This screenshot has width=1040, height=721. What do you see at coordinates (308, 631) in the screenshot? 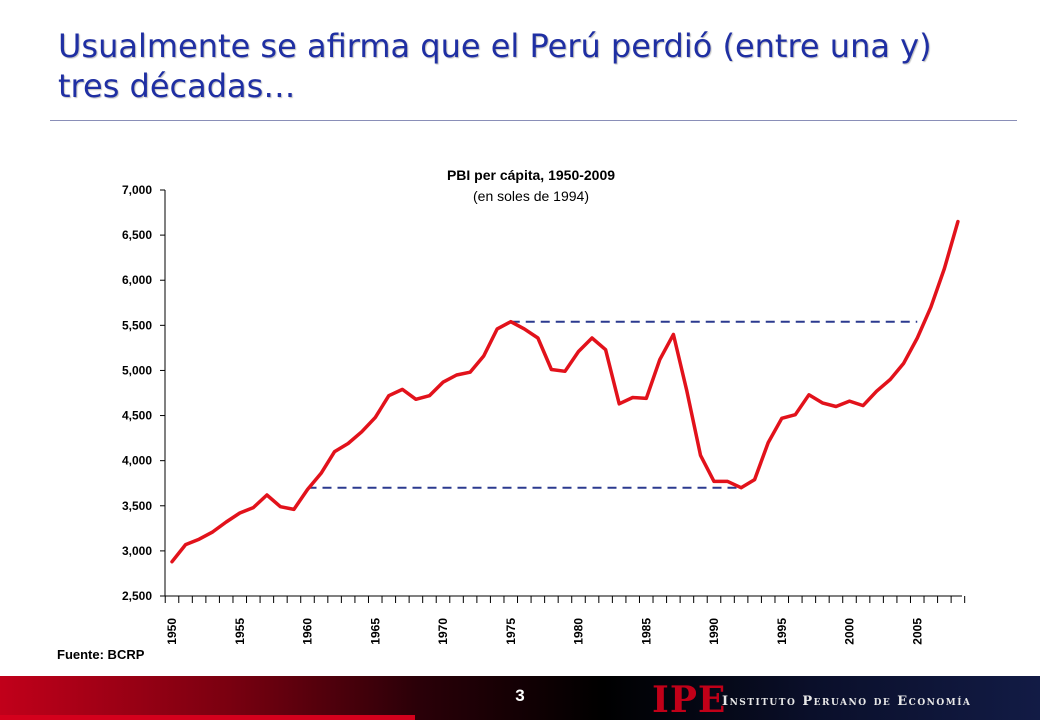
I see `x-tick-label: 1960` at bounding box center [308, 631].